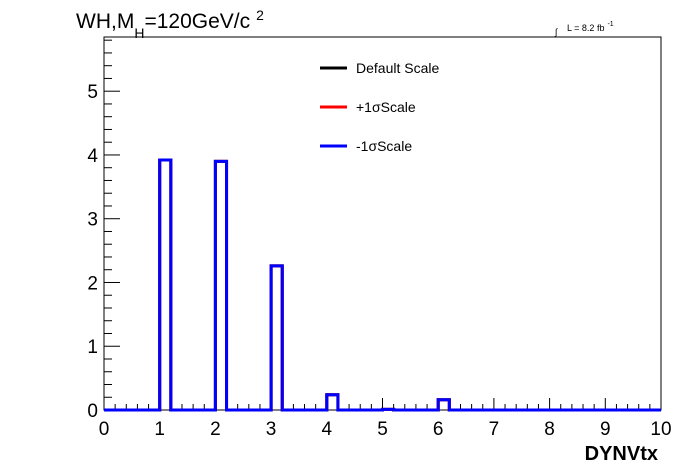 Image resolution: width=696 pixels, height=472 pixels. I want to click on integral-symbol: ∫, so click(556, 32).